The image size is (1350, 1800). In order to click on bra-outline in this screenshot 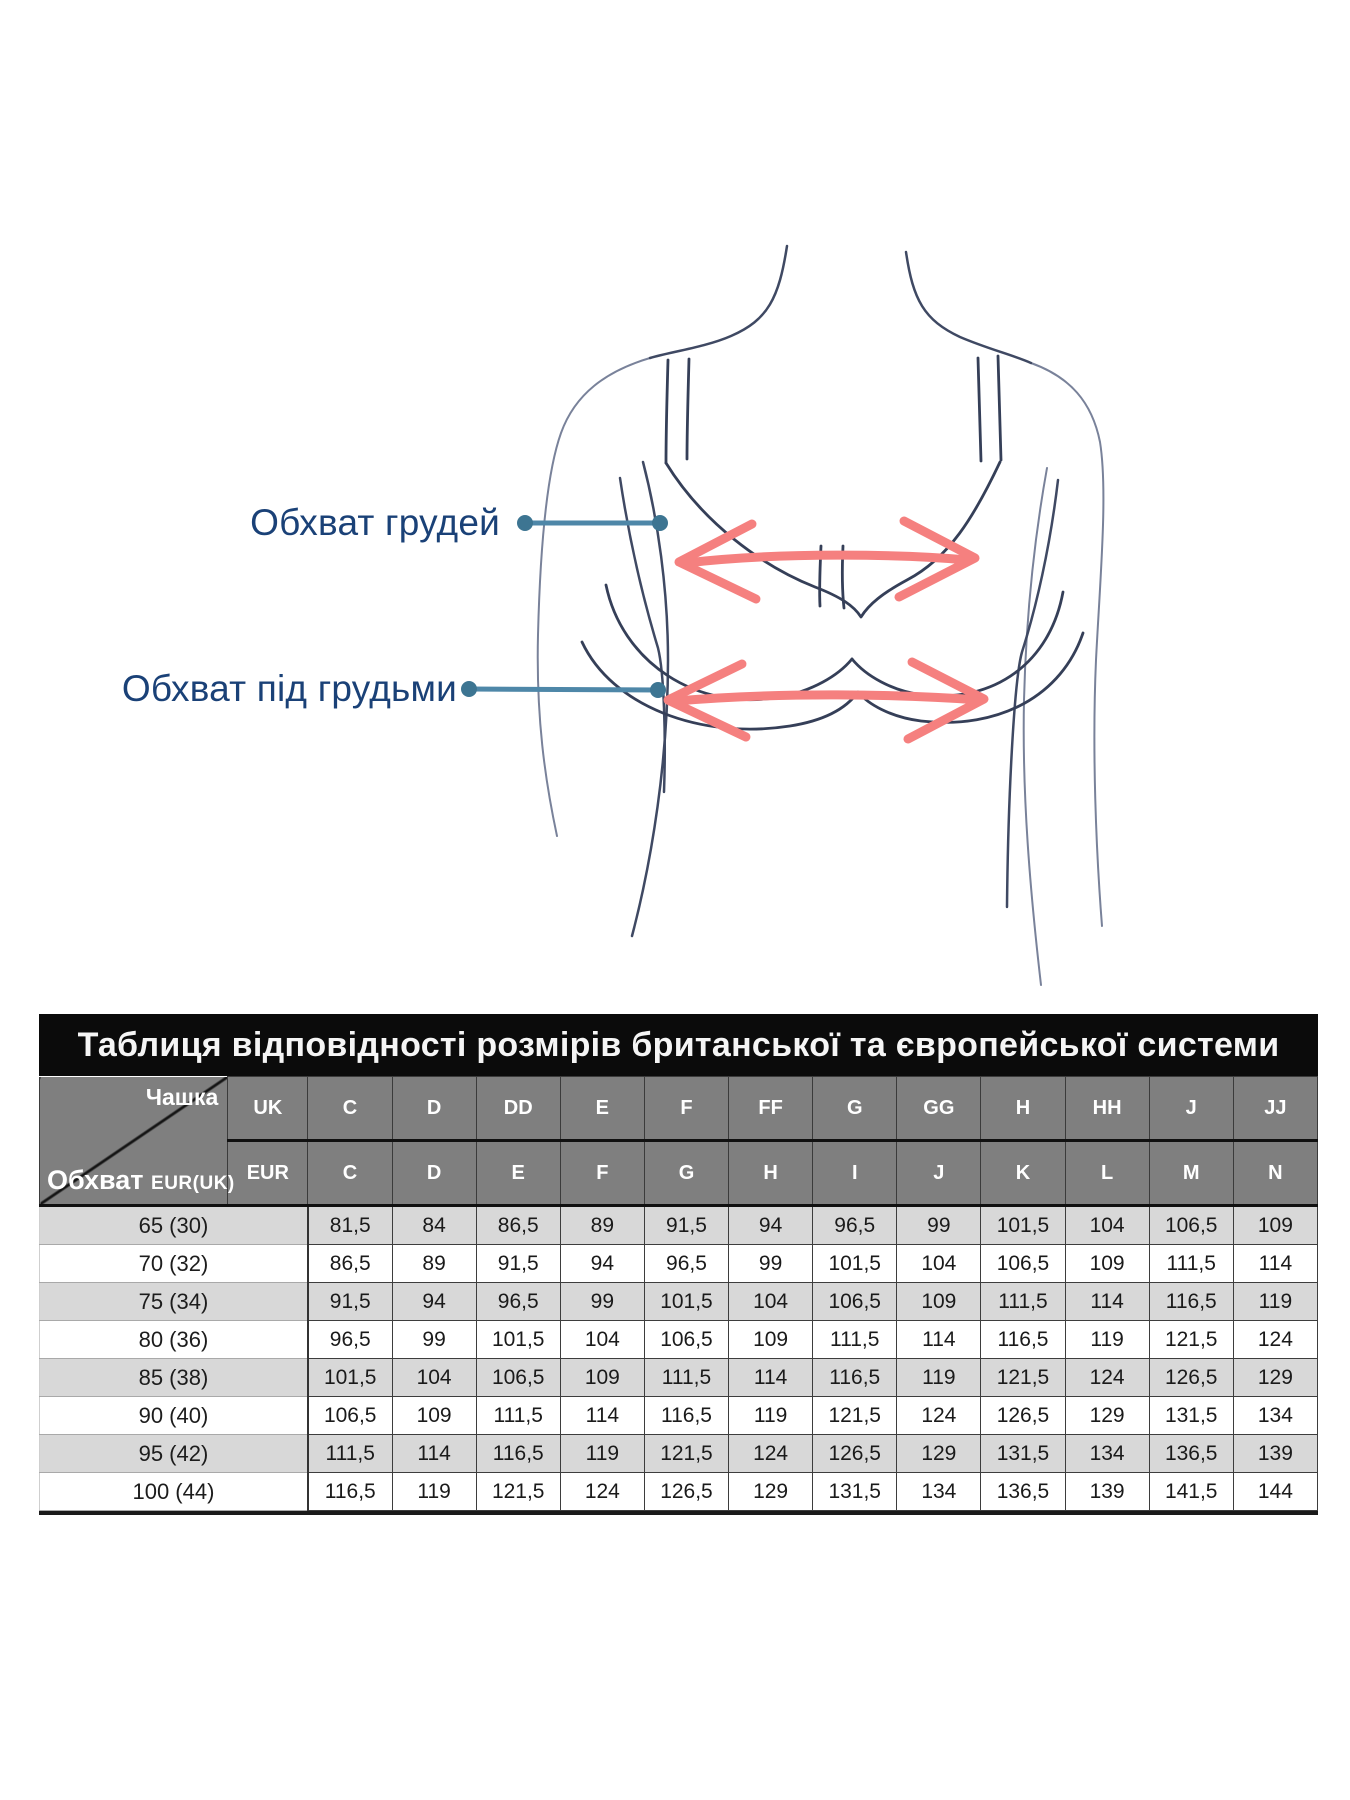, I will do `click(832, 542)`.